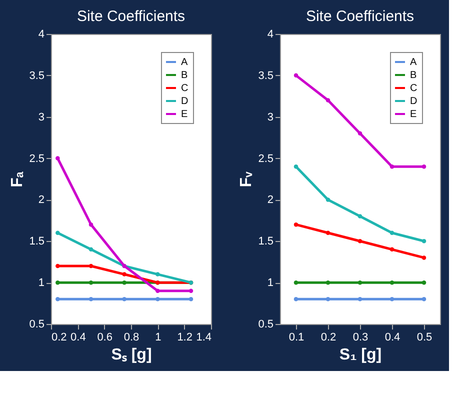 This screenshot has width=473, height=405. What do you see at coordinates (131, 355) in the screenshot?
I see `x-axis-title: Sₛ [g]` at bounding box center [131, 355].